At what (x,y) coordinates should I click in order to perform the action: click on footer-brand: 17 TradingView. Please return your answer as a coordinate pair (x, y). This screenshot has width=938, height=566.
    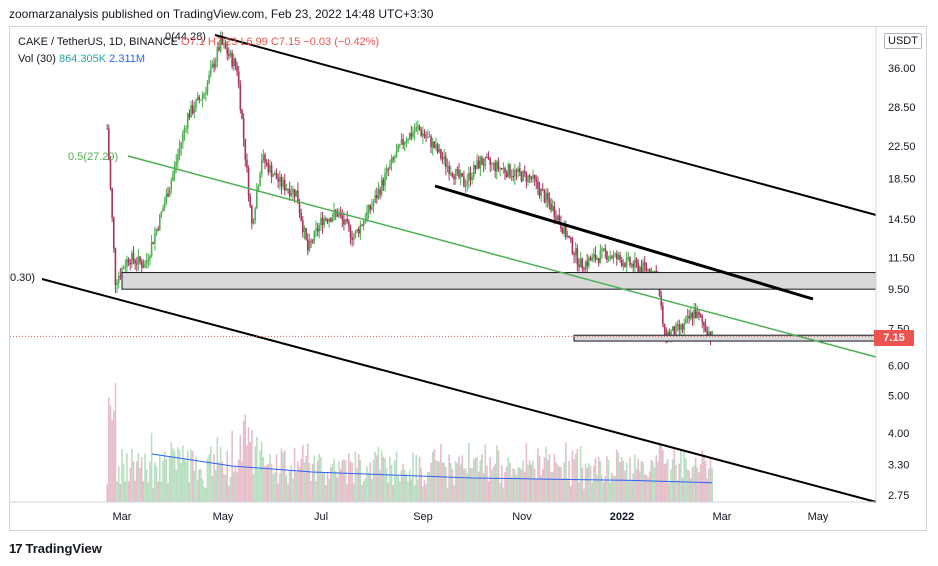
    Looking at the image, I should click on (55, 548).